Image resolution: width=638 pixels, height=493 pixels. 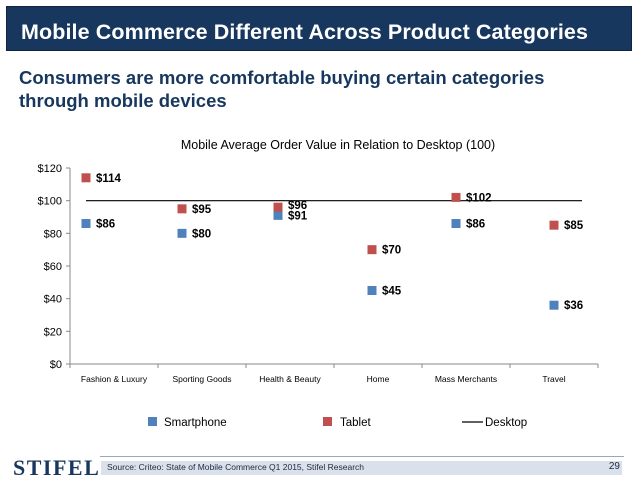 I want to click on y-tick-label: $20, so click(x=53, y=332).